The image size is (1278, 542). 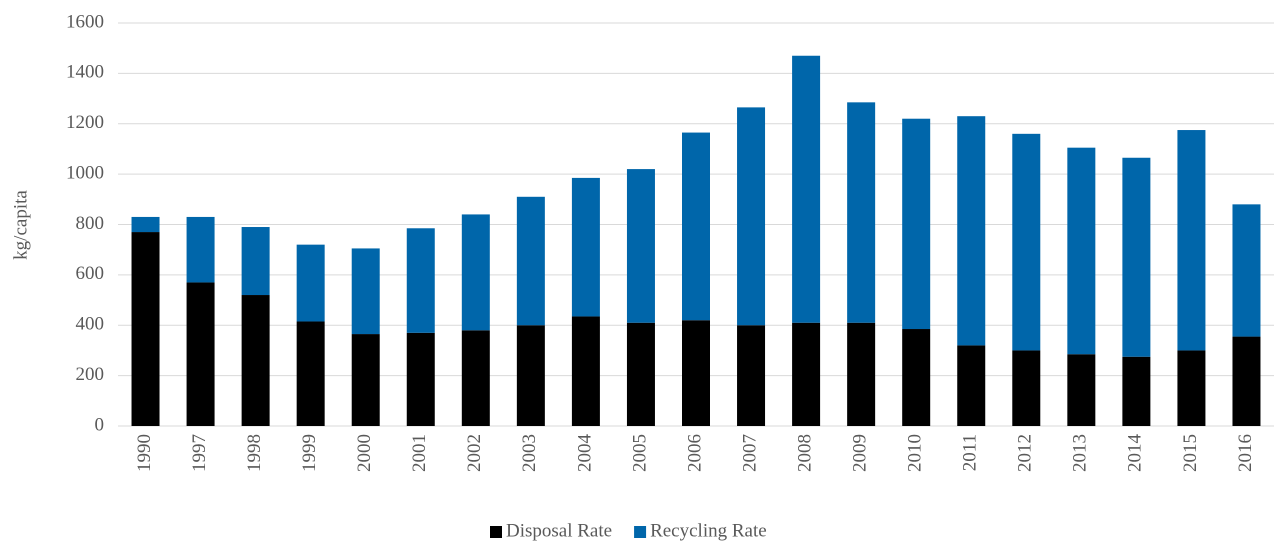 What do you see at coordinates (1135, 453) in the screenshot?
I see `x-tick-label: 2014` at bounding box center [1135, 453].